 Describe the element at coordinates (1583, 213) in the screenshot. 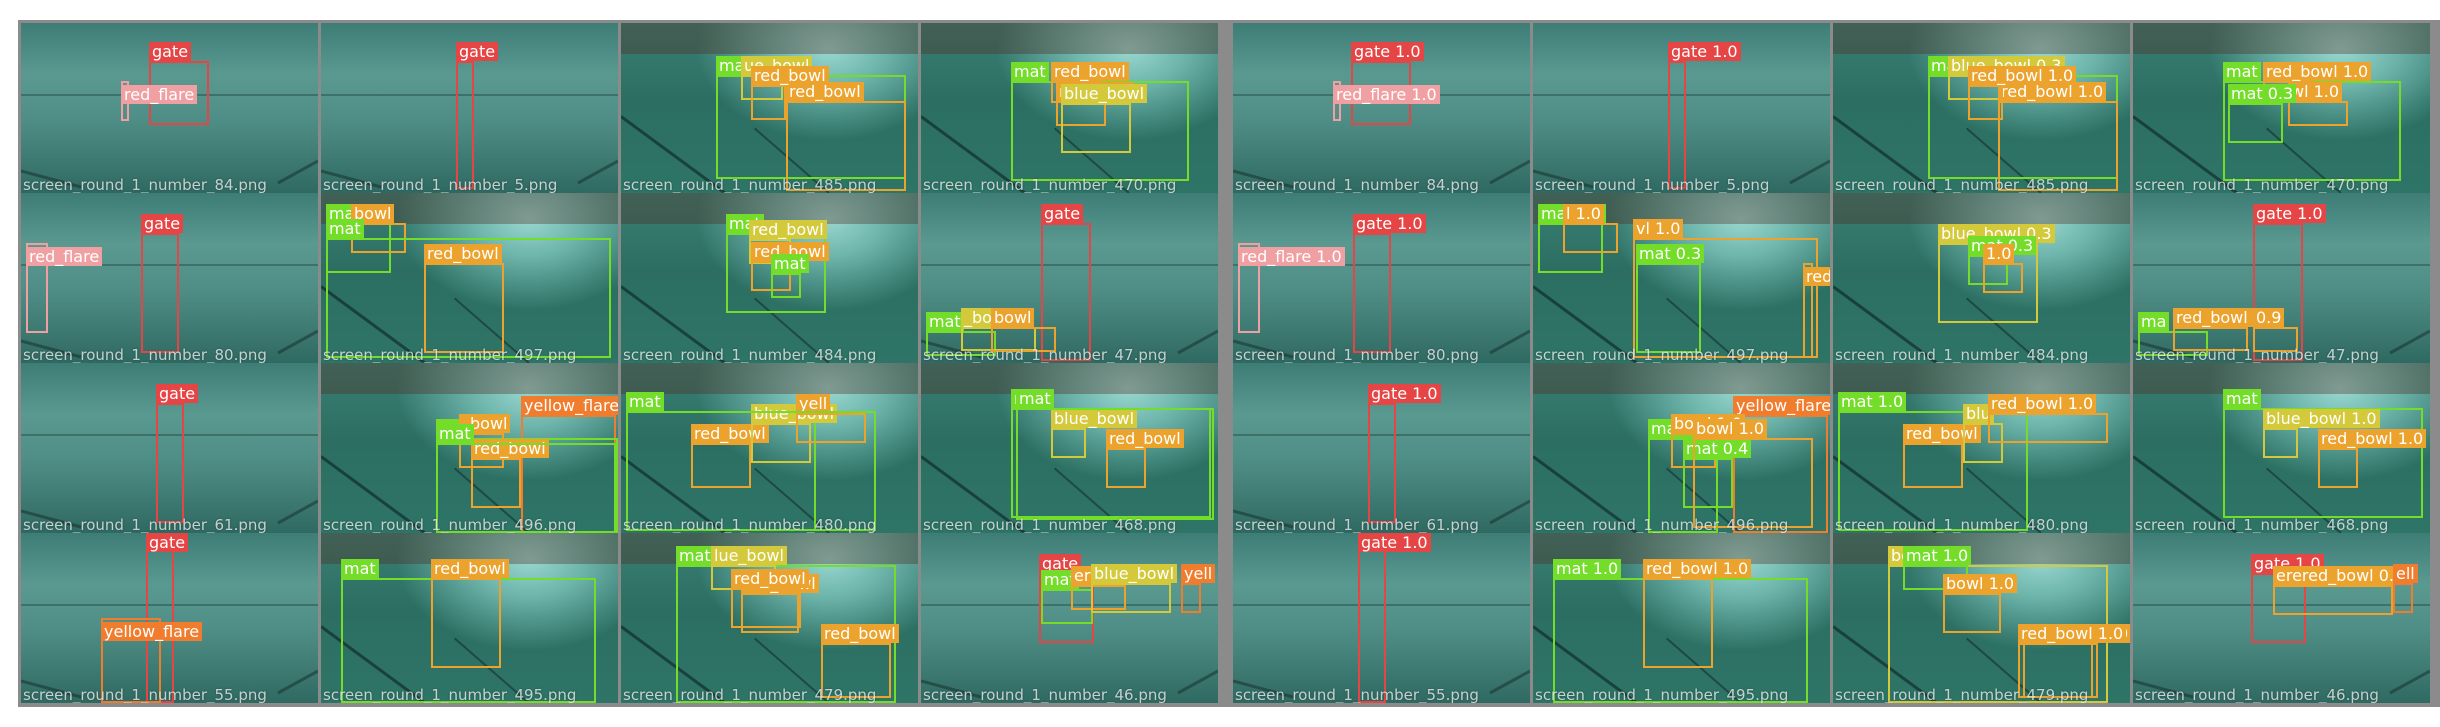

I see `bbox-label: l 1.0` at that location.